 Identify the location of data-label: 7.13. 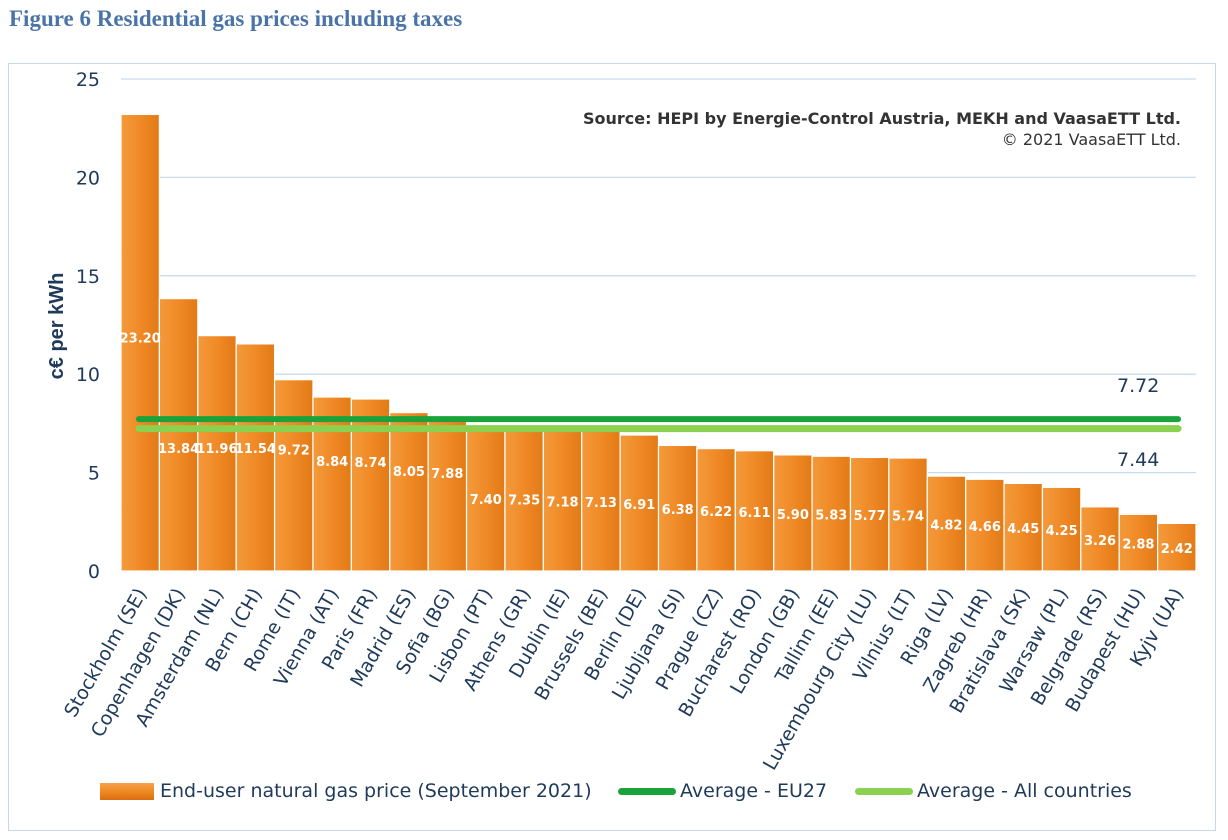
(601, 503).